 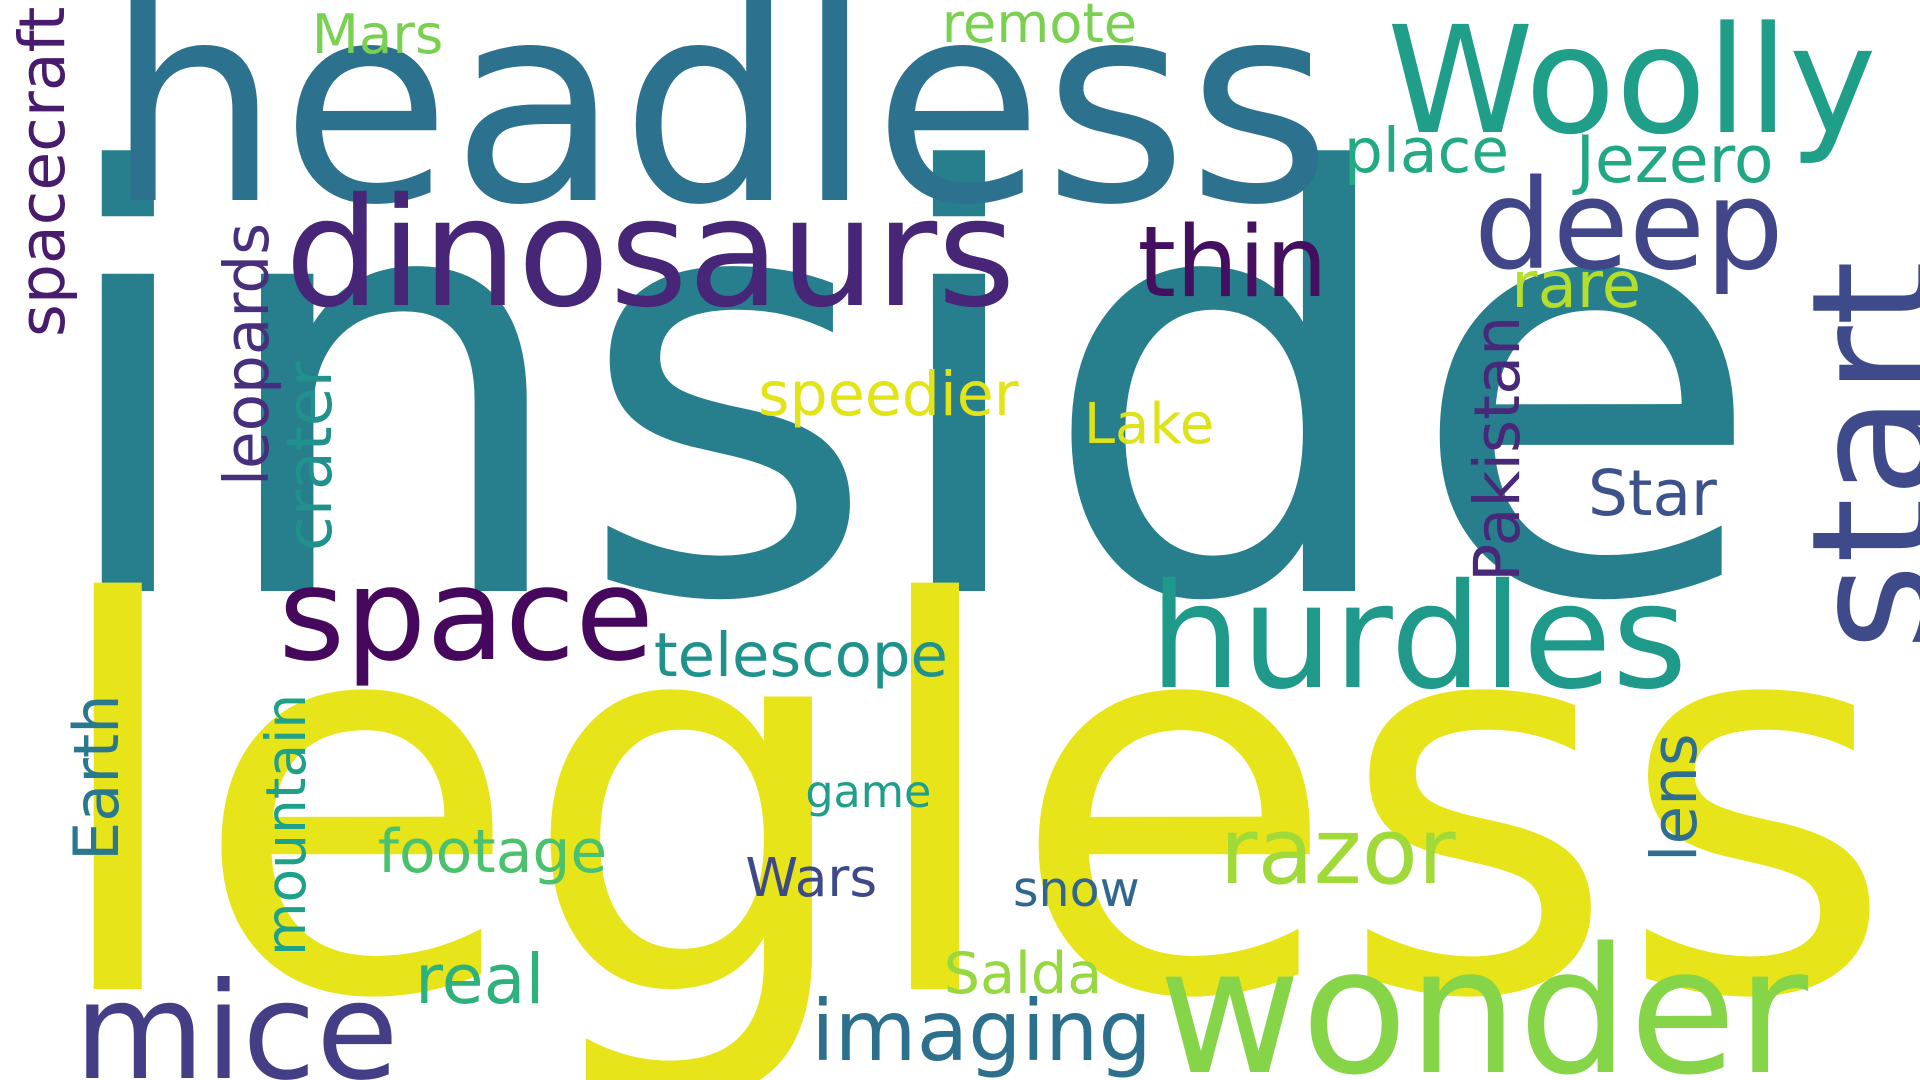 I want to click on word-mars: Mars, so click(x=377, y=34).